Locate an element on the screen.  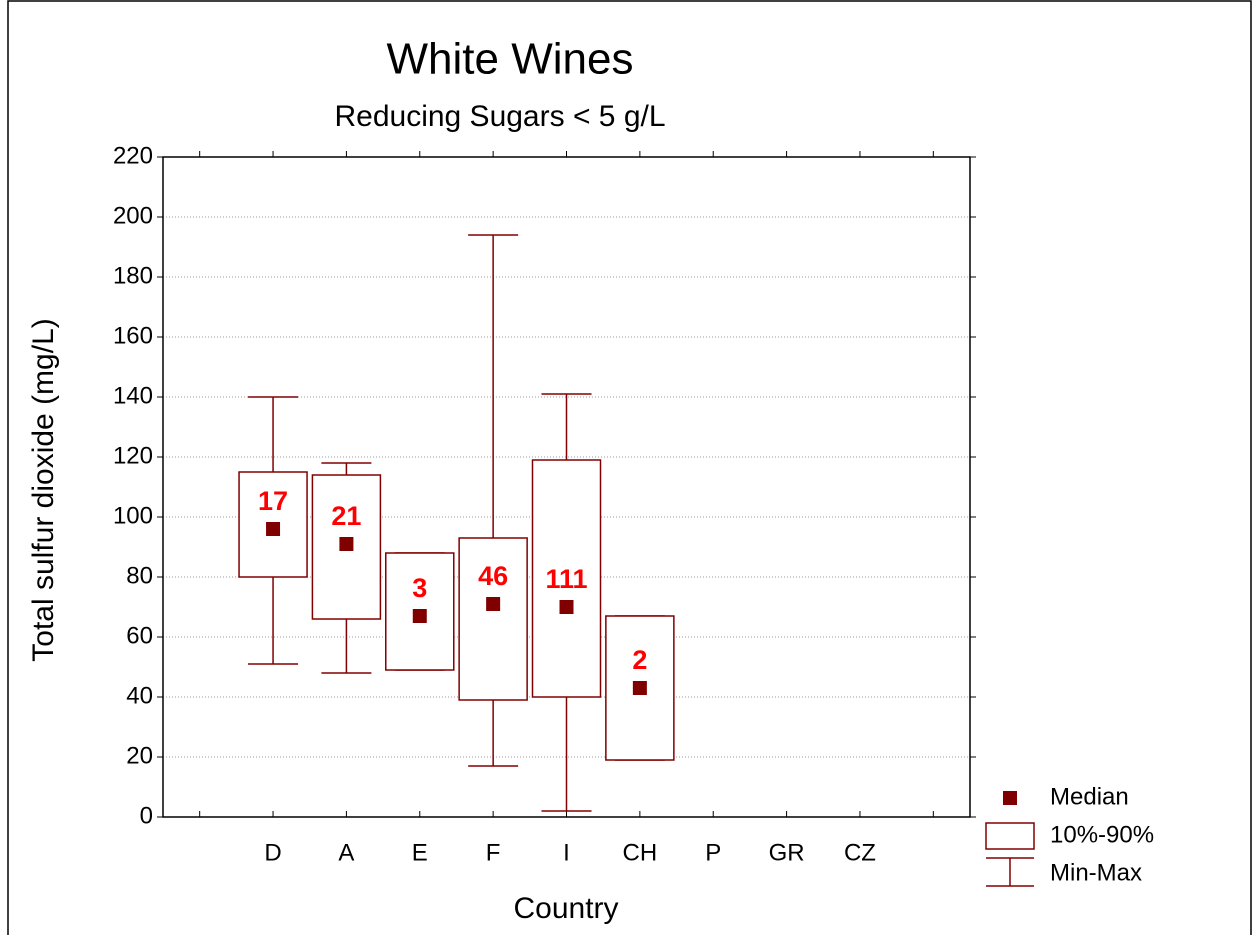
y-tick-label: 80 is located at coordinates (139, 575).